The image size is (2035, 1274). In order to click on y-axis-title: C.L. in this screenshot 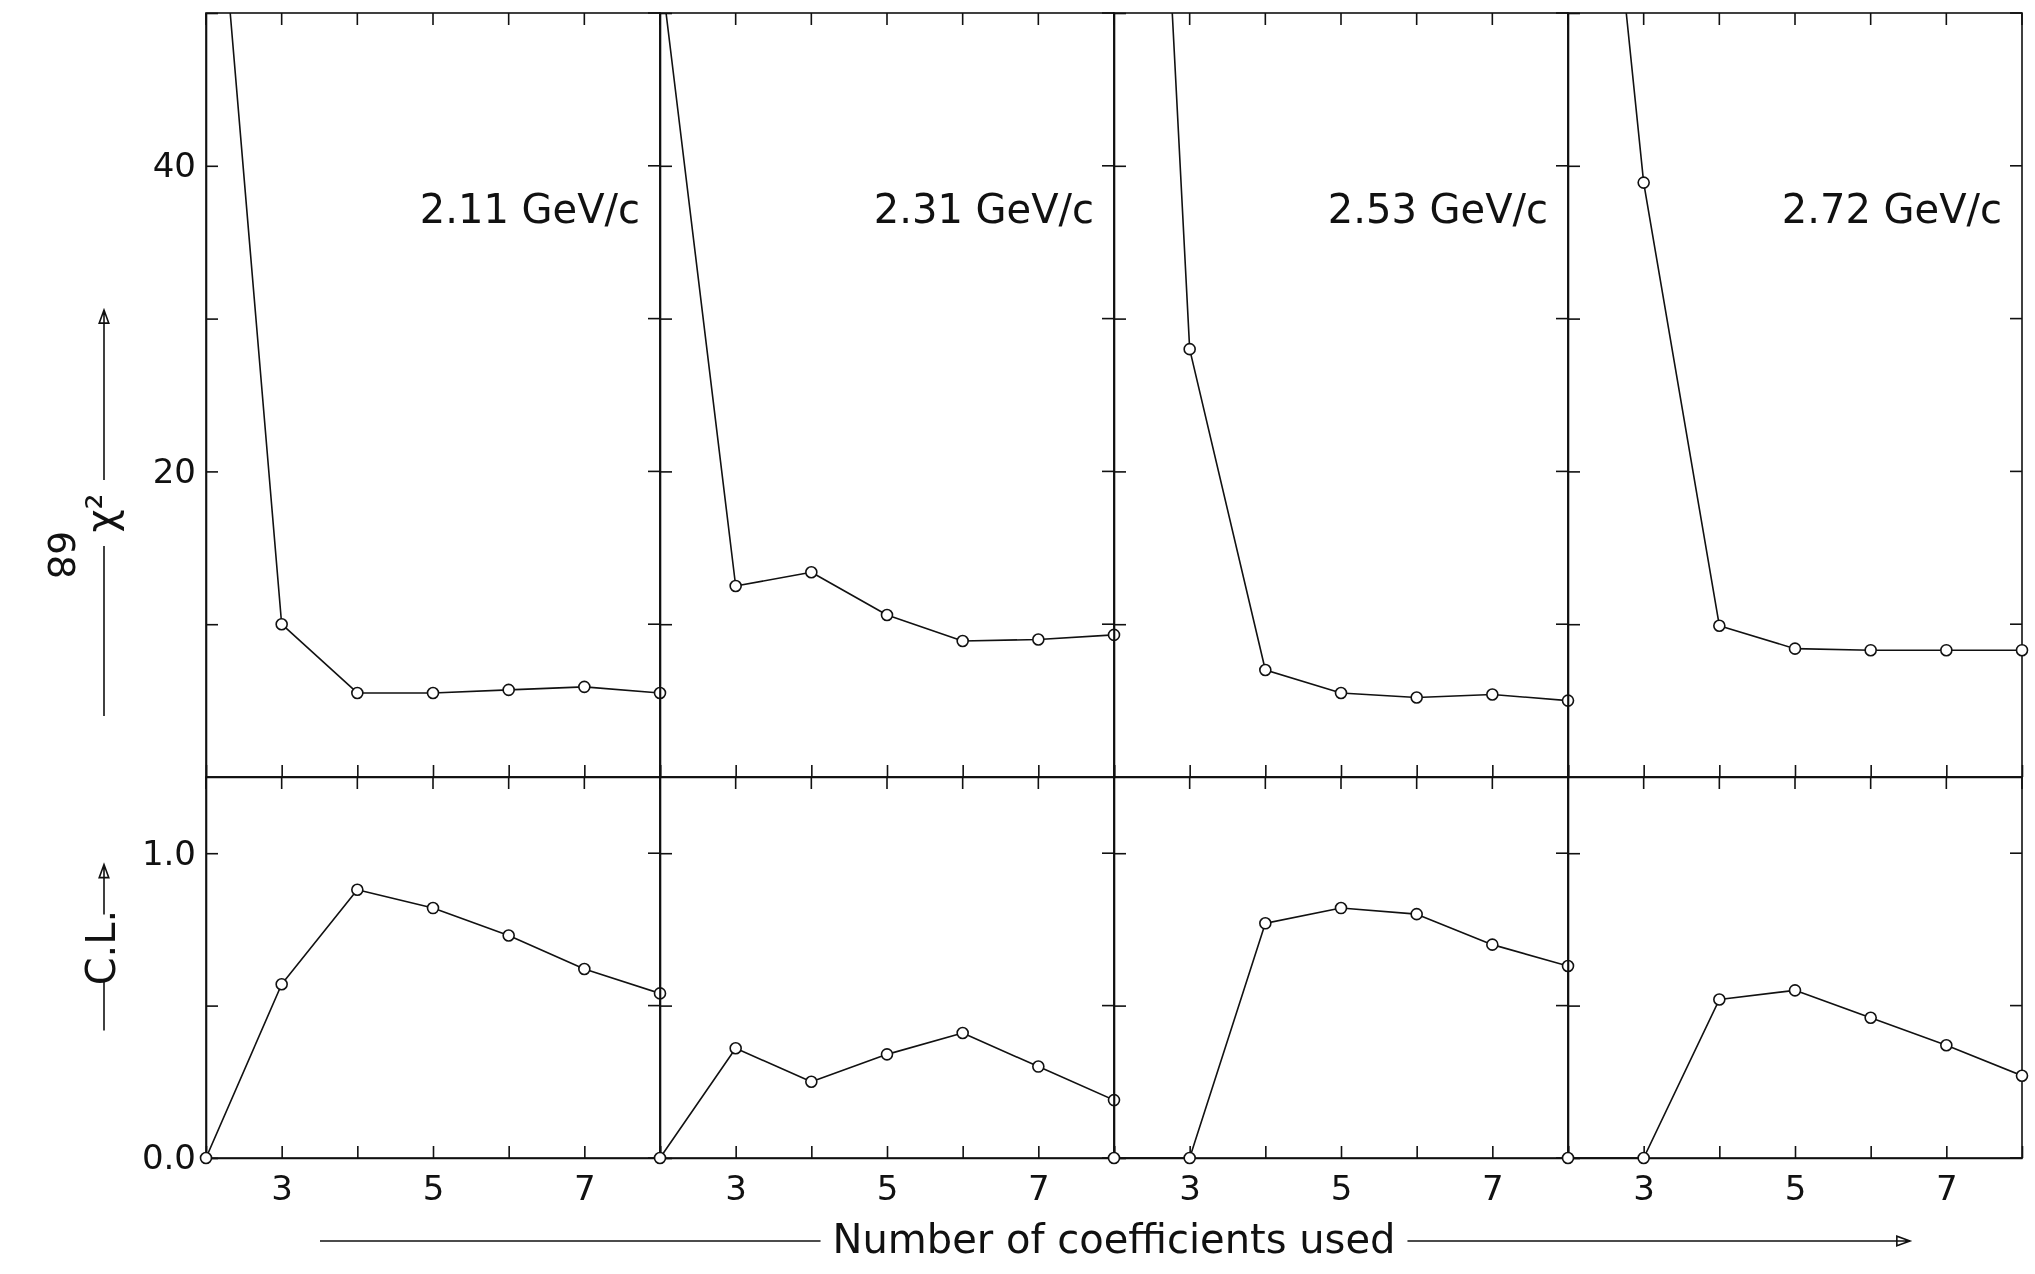, I will do `click(101, 947)`.